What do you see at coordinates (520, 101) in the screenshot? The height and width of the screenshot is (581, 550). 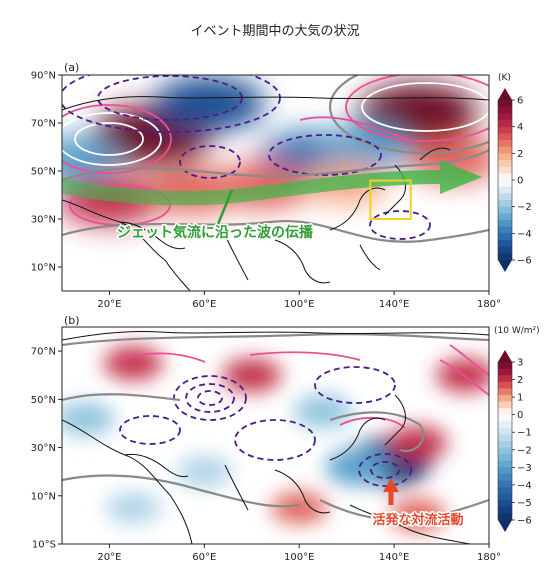 I see `colorbar-tick-label: 6` at bounding box center [520, 101].